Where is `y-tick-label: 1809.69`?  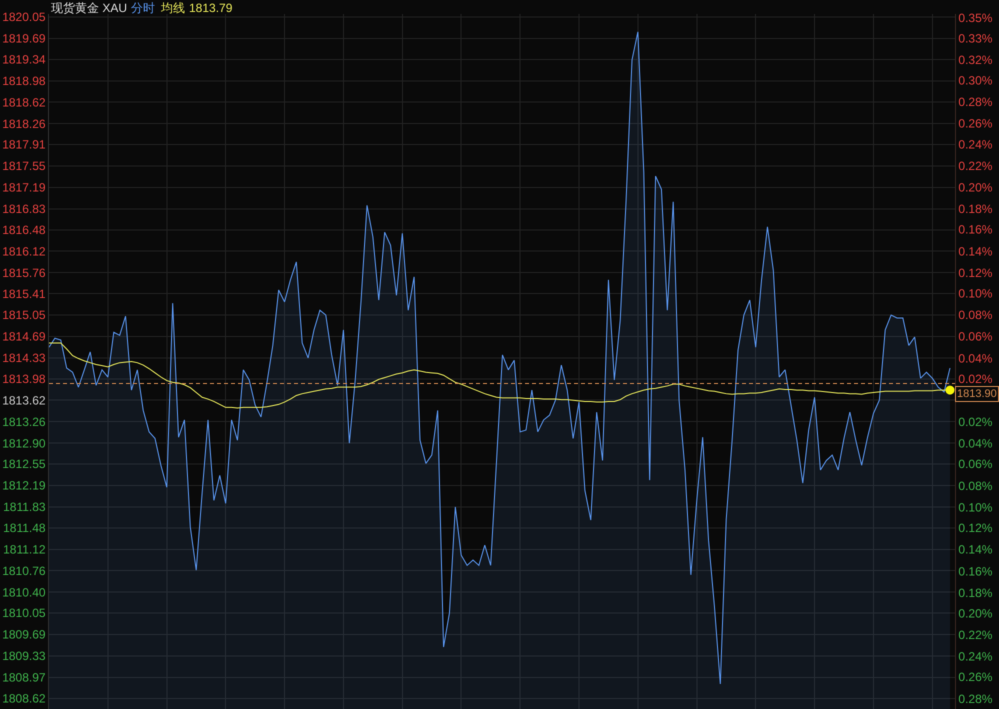
y-tick-label: 1809.69 is located at coordinates (24, 635).